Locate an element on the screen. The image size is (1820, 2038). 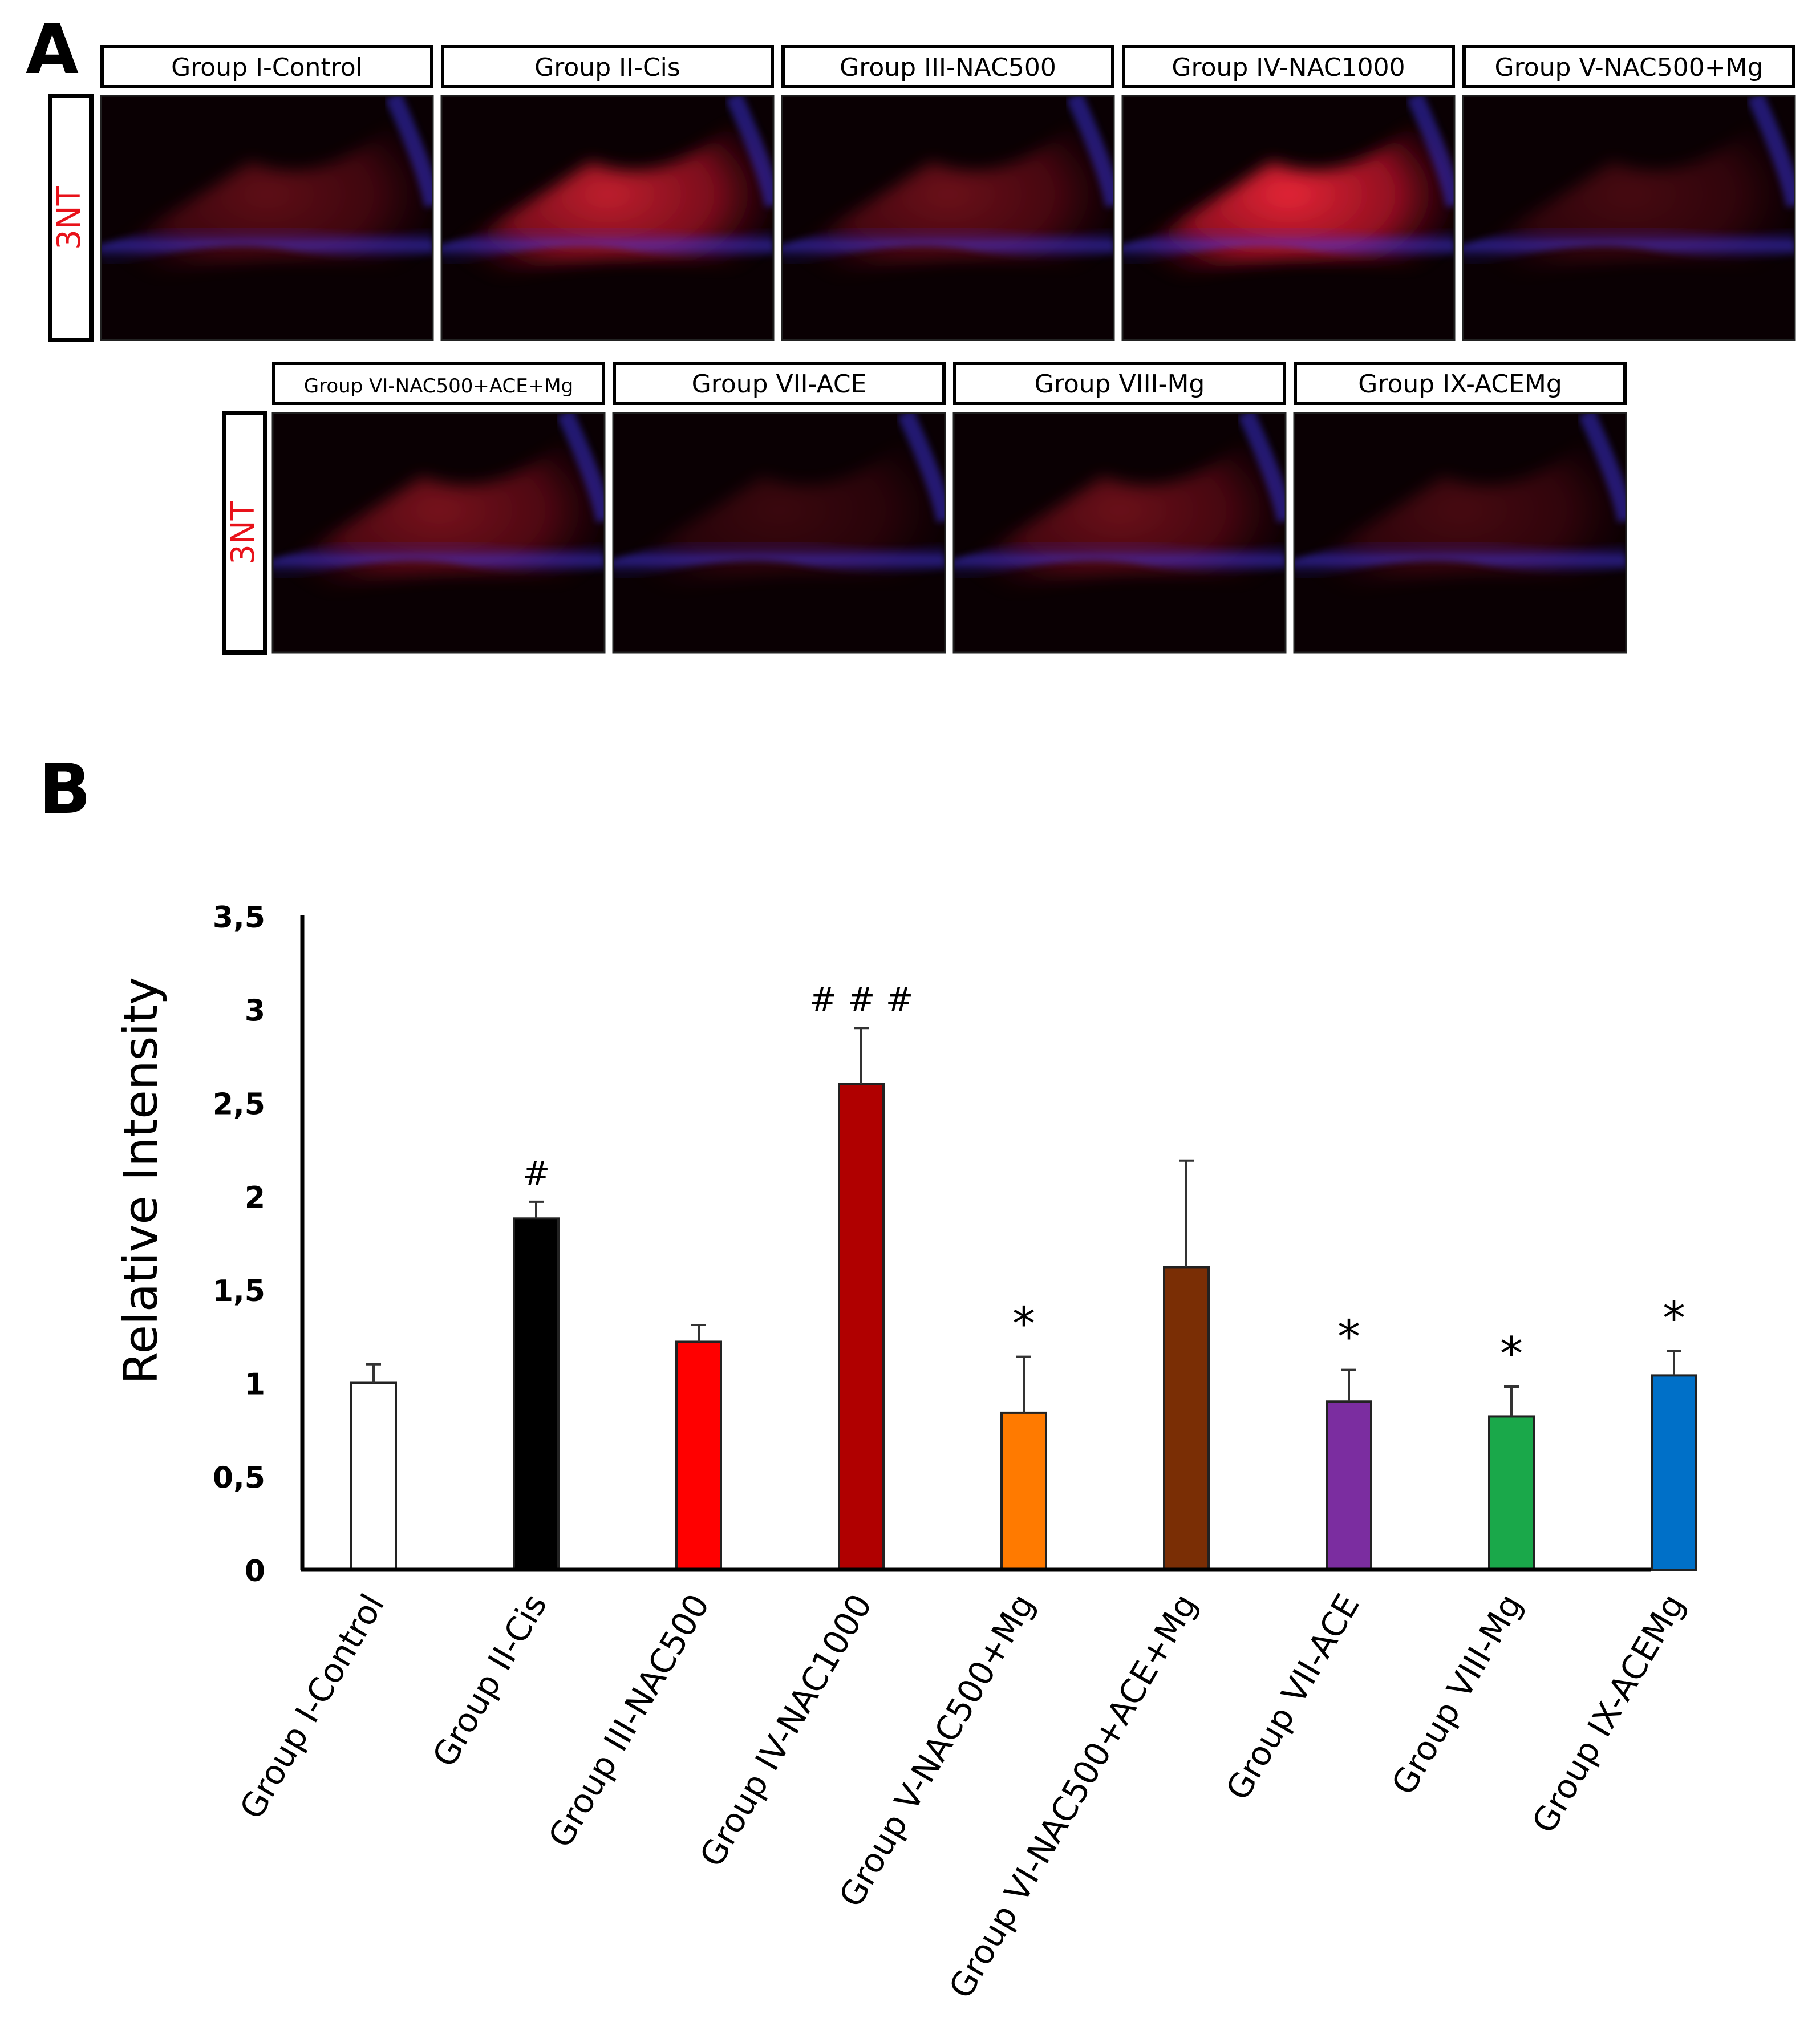
y-tick-label: 0,5 is located at coordinates (239, 1478).